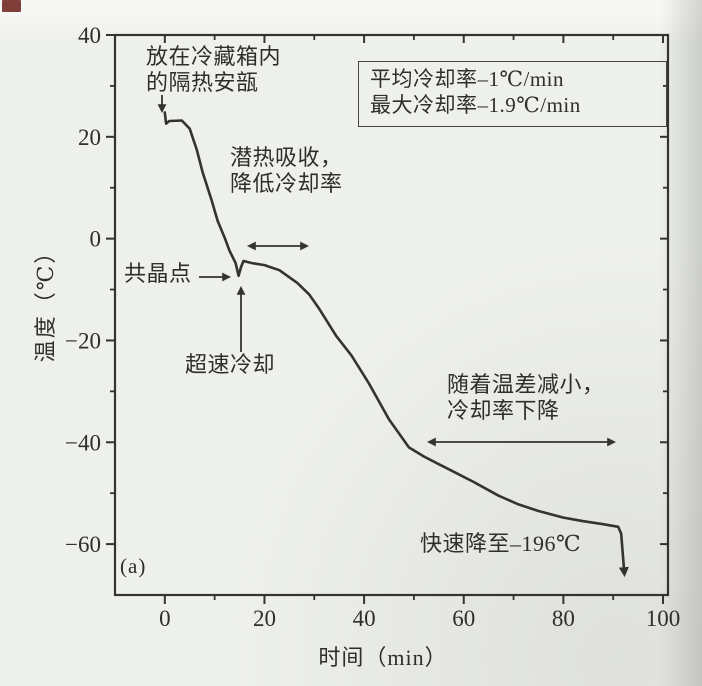  What do you see at coordinates (165, 618) in the screenshot?
I see `x-tick-label: 0` at bounding box center [165, 618].